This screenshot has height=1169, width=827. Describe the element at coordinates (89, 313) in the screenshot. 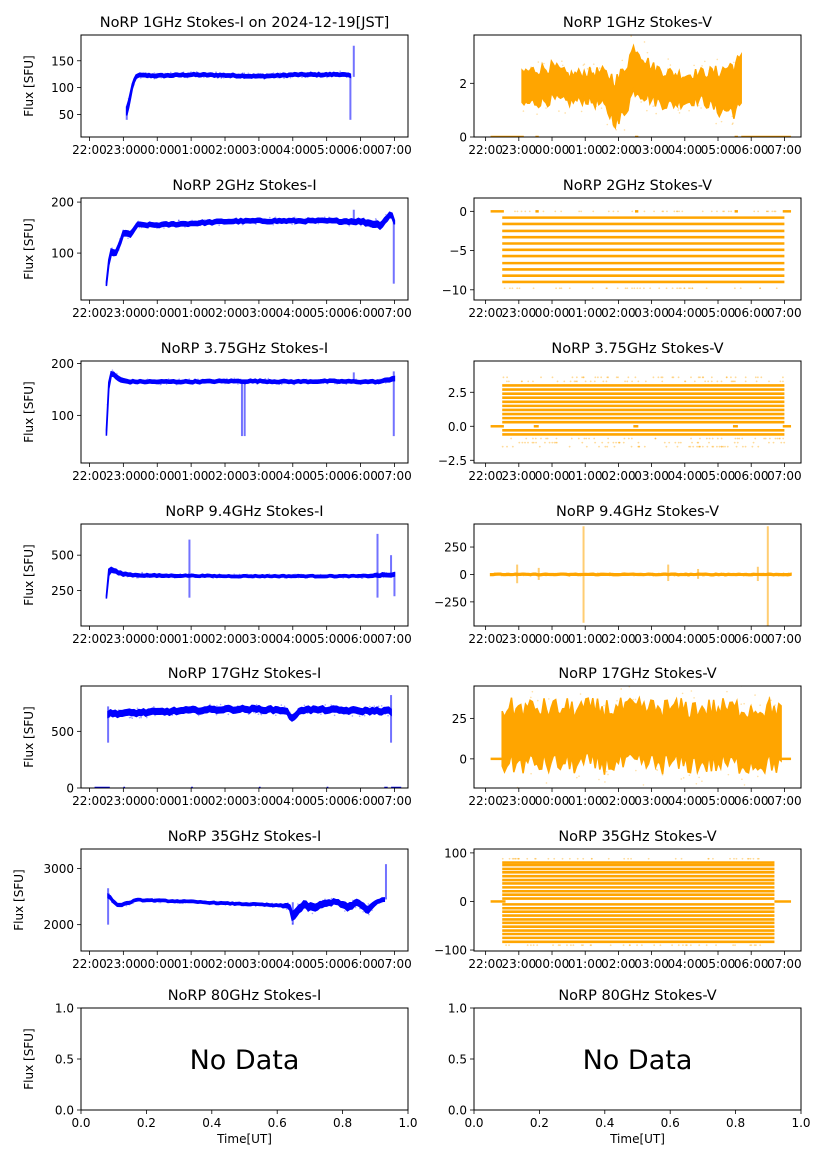

I see `x-tick-label: 22:00` at that location.